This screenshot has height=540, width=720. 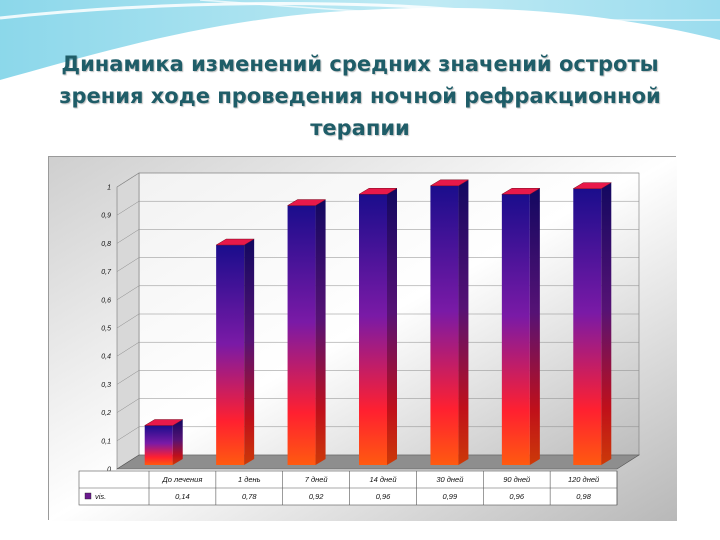 I want to click on y-tick-label: 0, so click(x=109, y=470).